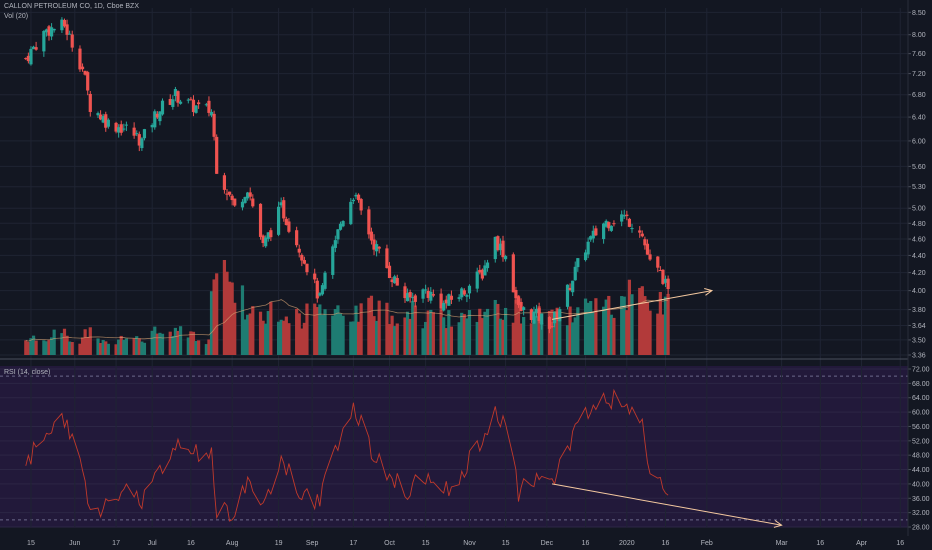 The width and height of the screenshot is (932, 550). Describe the element at coordinates (919, 310) in the screenshot. I see `price-tick-label: 3.80` at that location.